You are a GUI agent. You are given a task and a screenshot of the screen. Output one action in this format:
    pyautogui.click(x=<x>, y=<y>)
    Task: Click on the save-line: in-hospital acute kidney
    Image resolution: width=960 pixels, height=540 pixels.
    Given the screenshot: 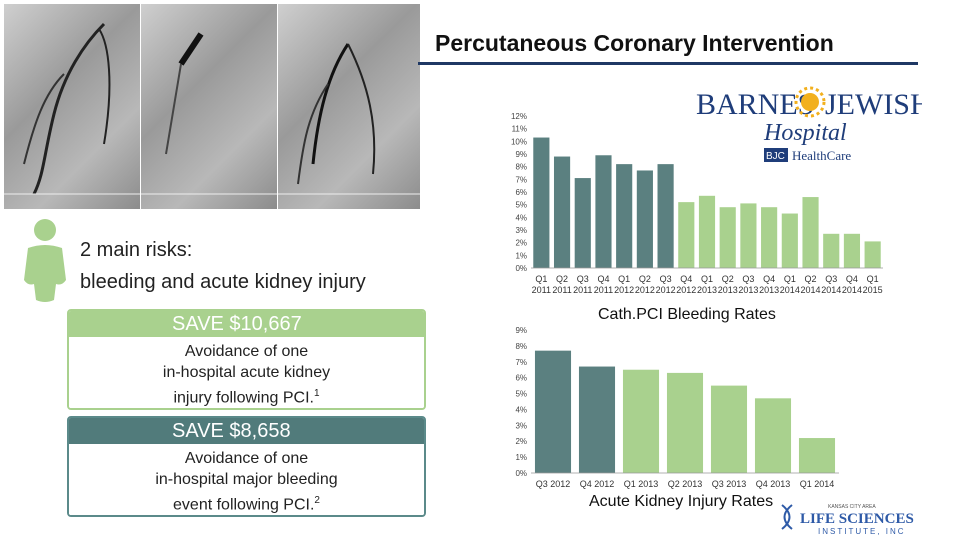 What is the action you would take?
    pyautogui.click(x=246, y=372)
    